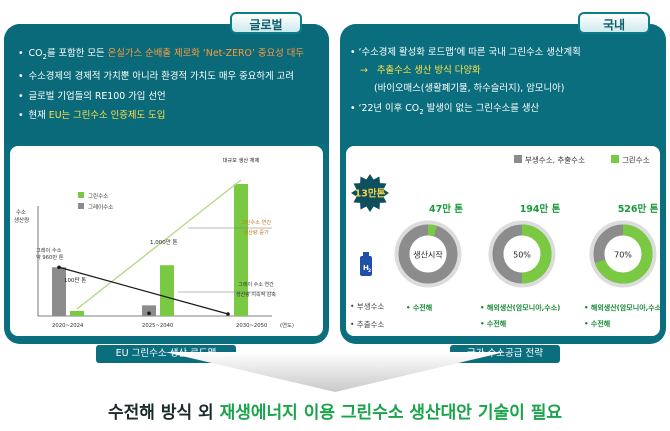  I want to click on gray-trend-line, so click(143, 290).